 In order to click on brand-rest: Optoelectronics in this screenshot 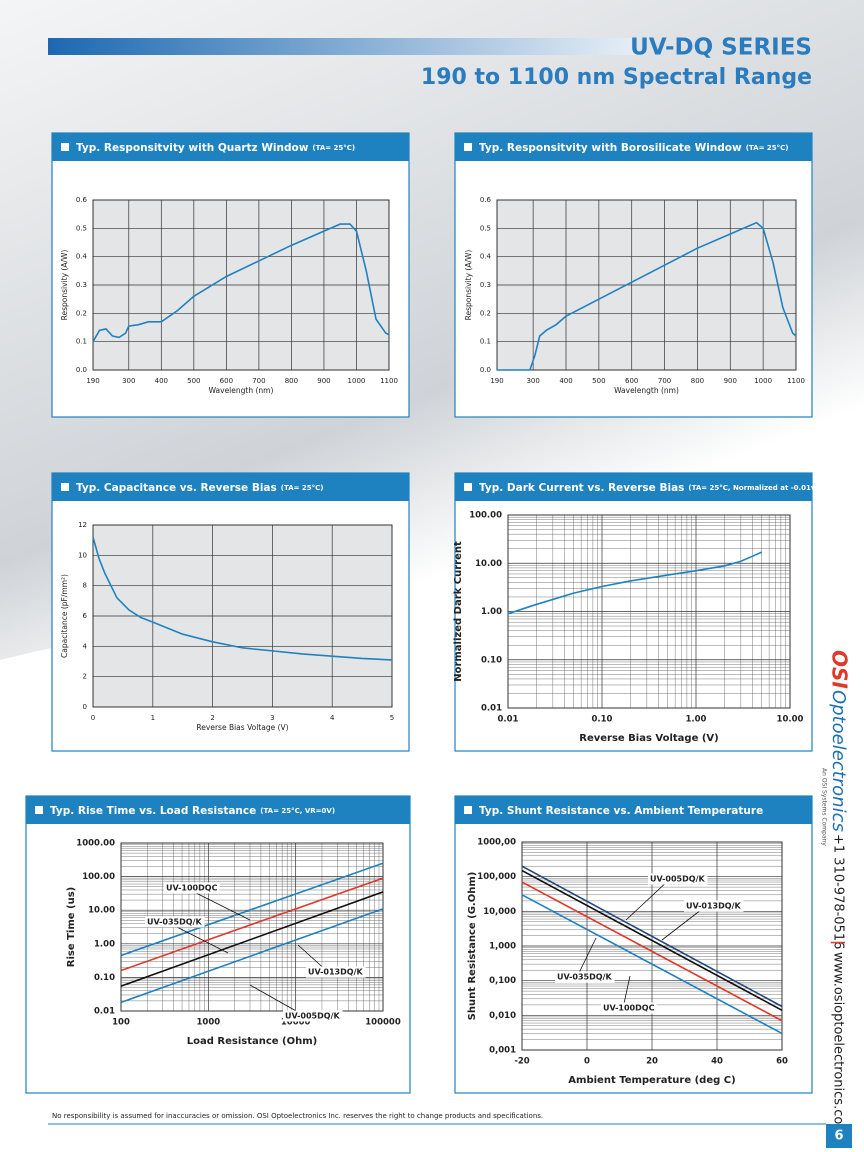, I will do `click(838, 761)`.